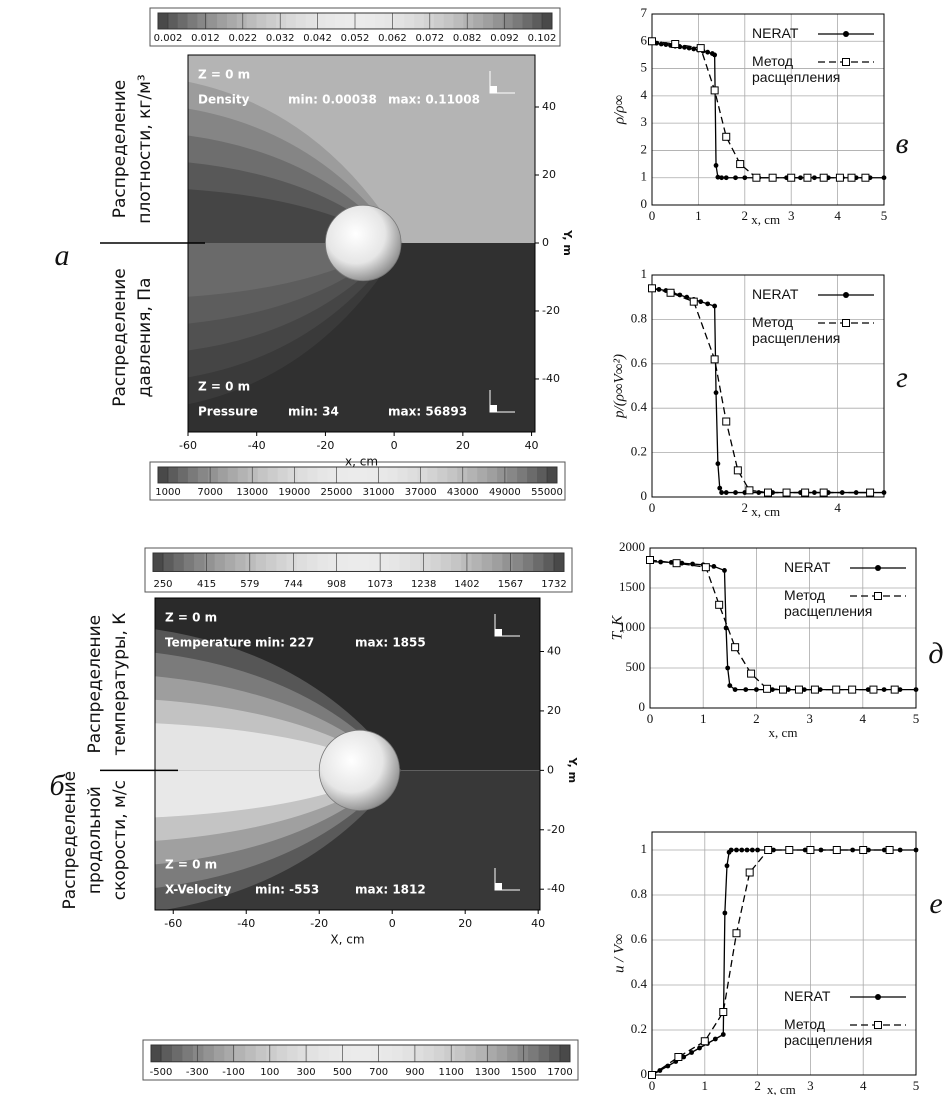  What do you see at coordinates (542, 38) in the screenshot?
I see `colorbar-tick-label: 0.102` at bounding box center [542, 38].